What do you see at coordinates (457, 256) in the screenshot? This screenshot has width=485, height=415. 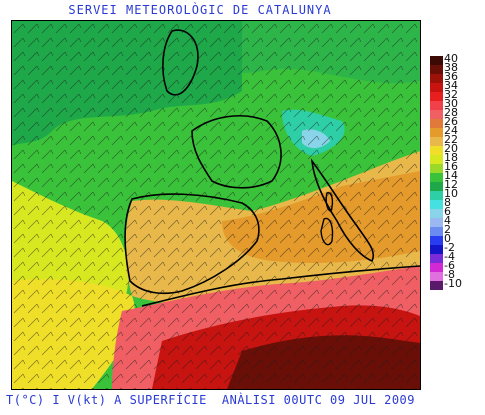 I see `legend-item: -4` at bounding box center [457, 256].